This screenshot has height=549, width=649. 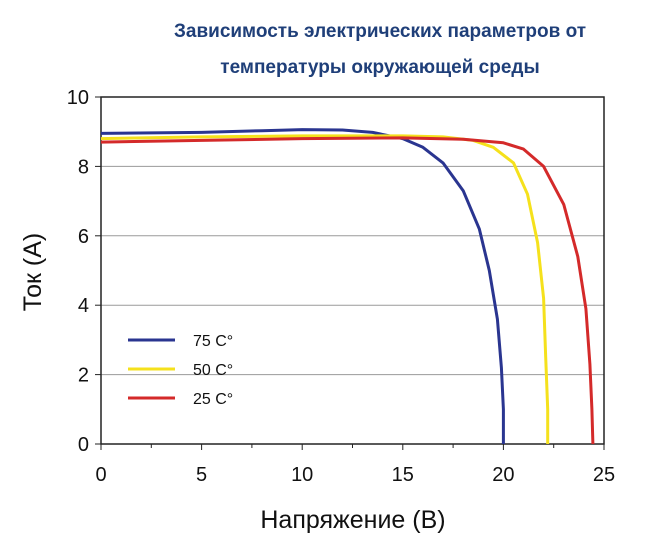 What do you see at coordinates (83, 376) in the screenshot?
I see `y-tick-label: 2` at bounding box center [83, 376].